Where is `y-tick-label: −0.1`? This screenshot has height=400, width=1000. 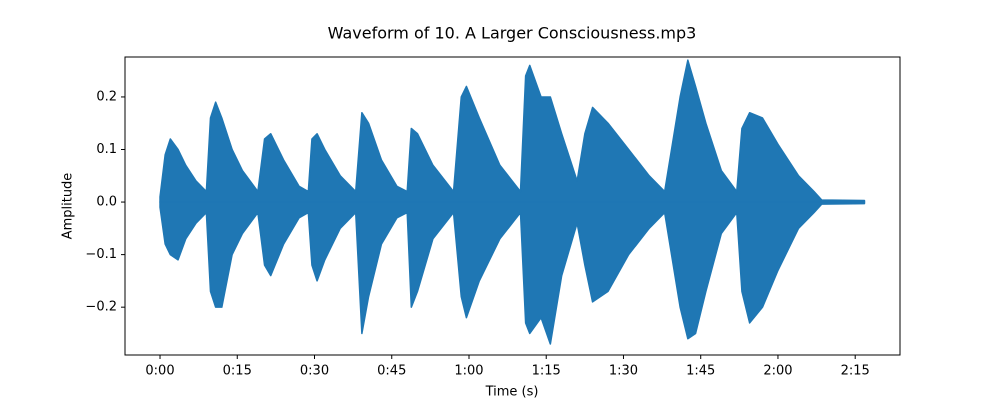
y-tick-label: −0.1 is located at coordinates (101, 254).